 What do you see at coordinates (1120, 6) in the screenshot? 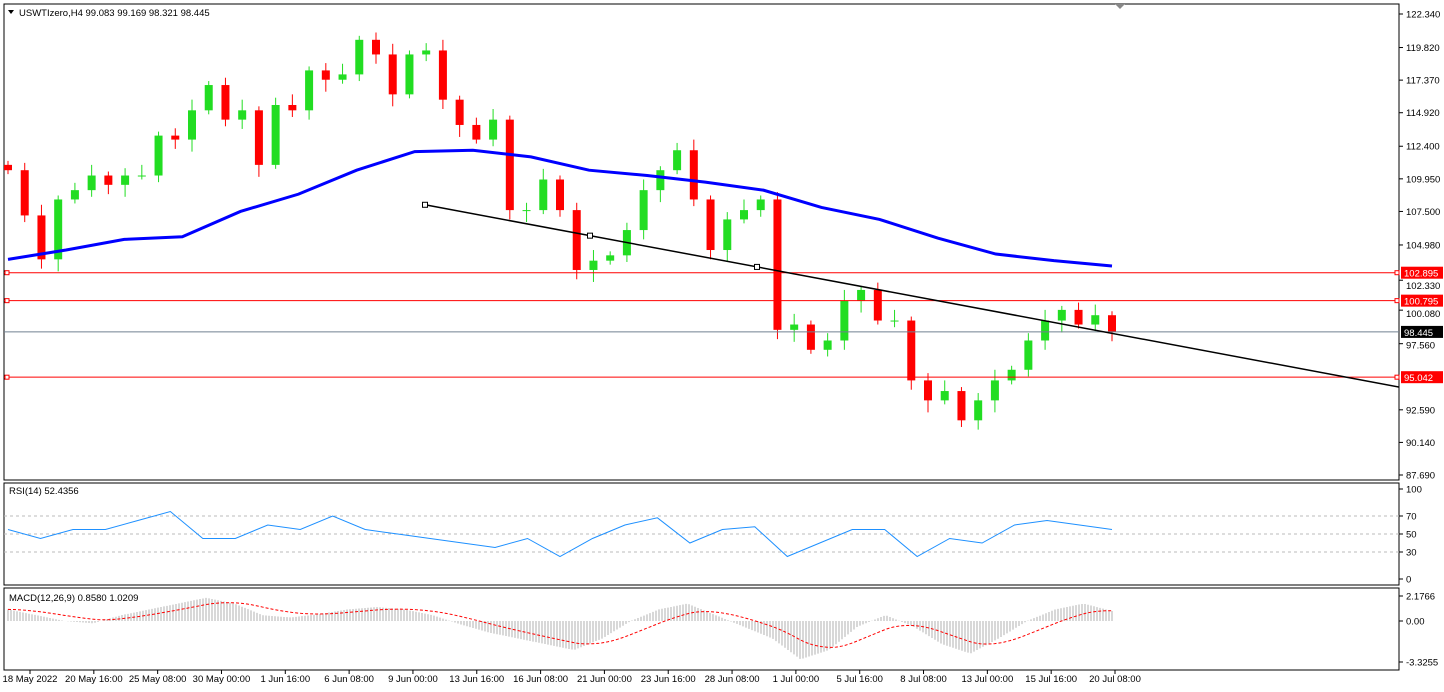
I see `chart-shift-marker-icon` at bounding box center [1120, 6].